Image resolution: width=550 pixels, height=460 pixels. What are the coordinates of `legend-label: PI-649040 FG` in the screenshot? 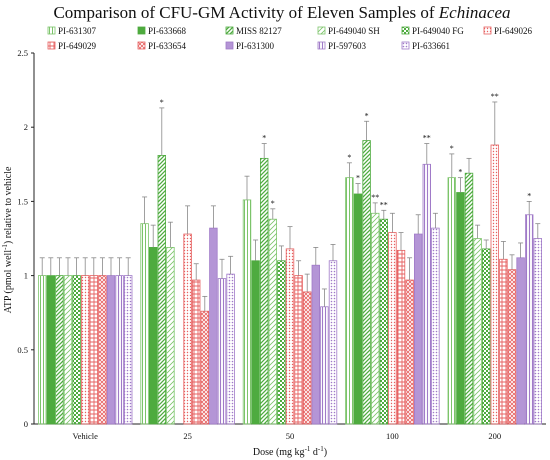 It's located at (438, 31).